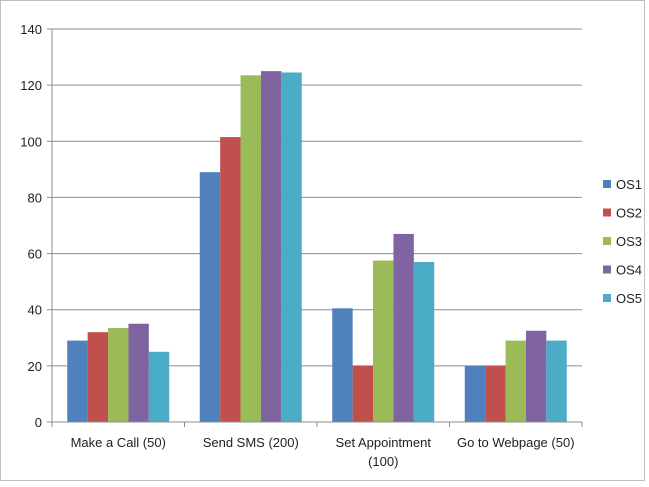 This screenshot has height=487, width=649. Describe the element at coordinates (35, 310) in the screenshot. I see `y-tick-label: 40` at that location.